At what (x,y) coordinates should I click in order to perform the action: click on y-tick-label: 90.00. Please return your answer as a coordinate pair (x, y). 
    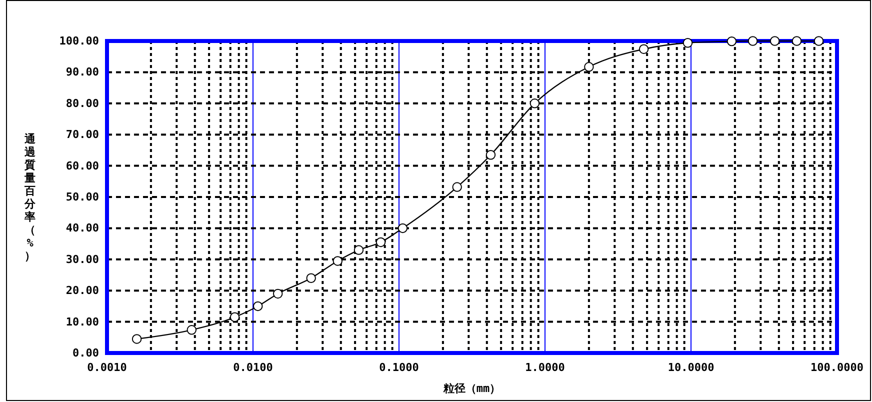
    Looking at the image, I should click on (82, 72).